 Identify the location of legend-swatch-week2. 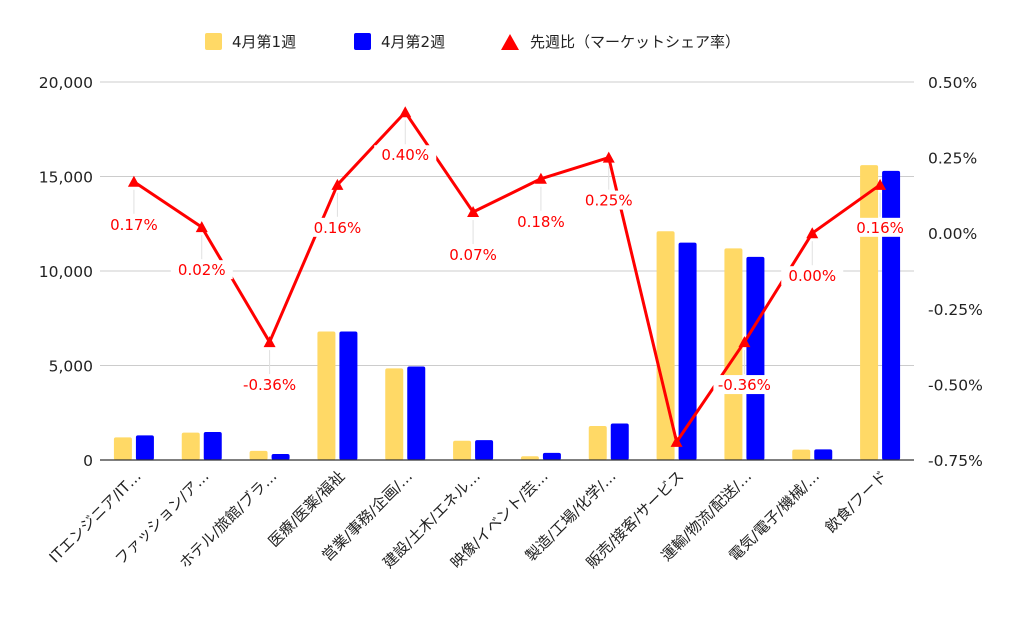
(362, 41).